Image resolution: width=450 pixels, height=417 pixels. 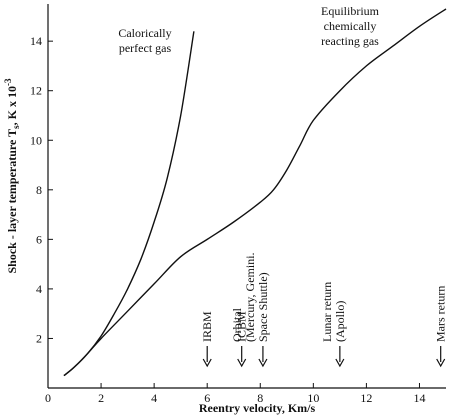 What do you see at coordinates (39, 338) in the screenshot?
I see `y-tick-label: 2` at bounding box center [39, 338].